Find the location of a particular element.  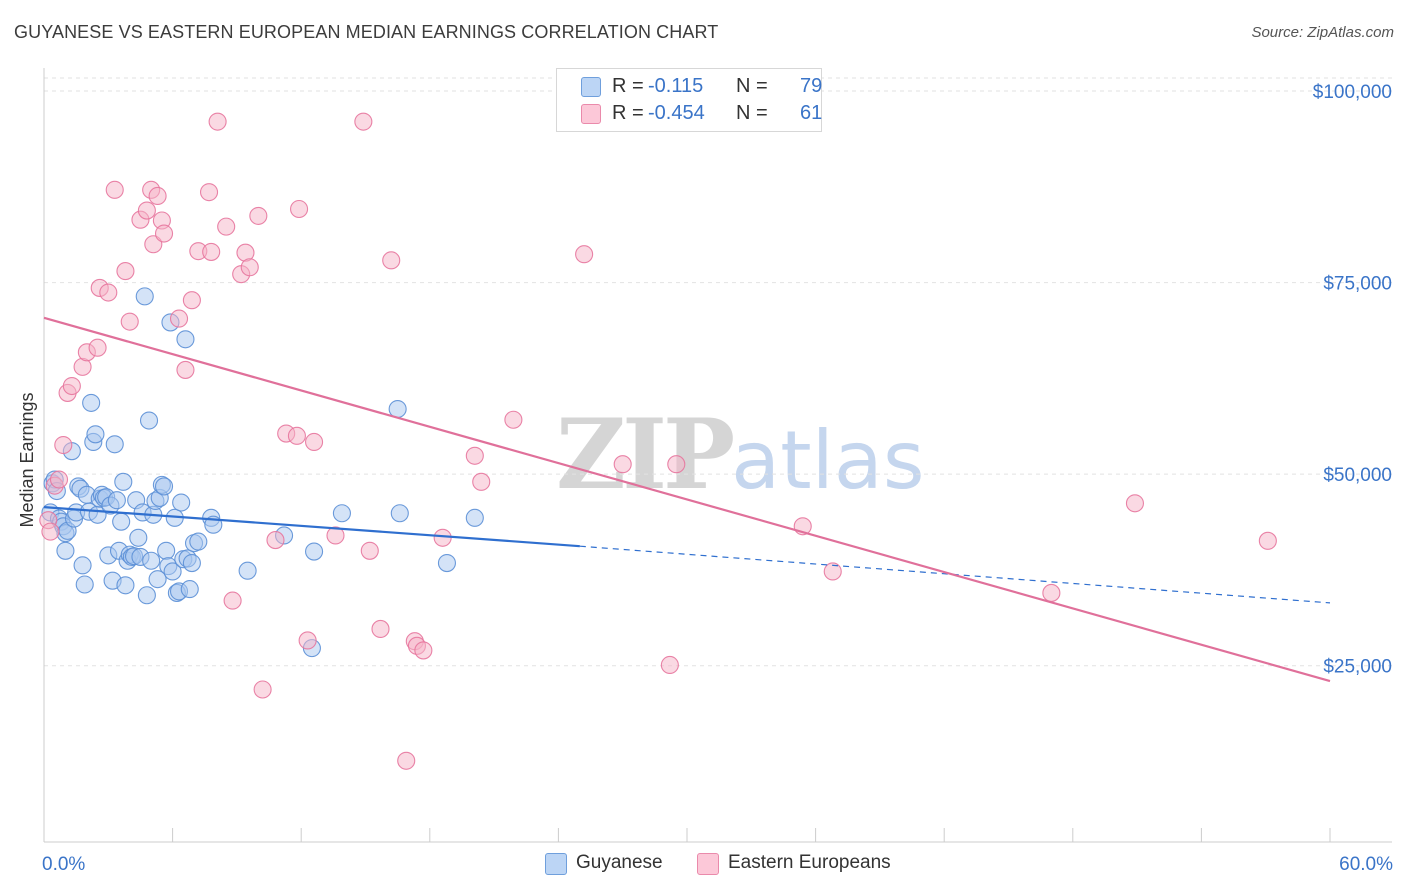

source-label: Source: ZipAtlas.com is located at coordinates (1322, 32).